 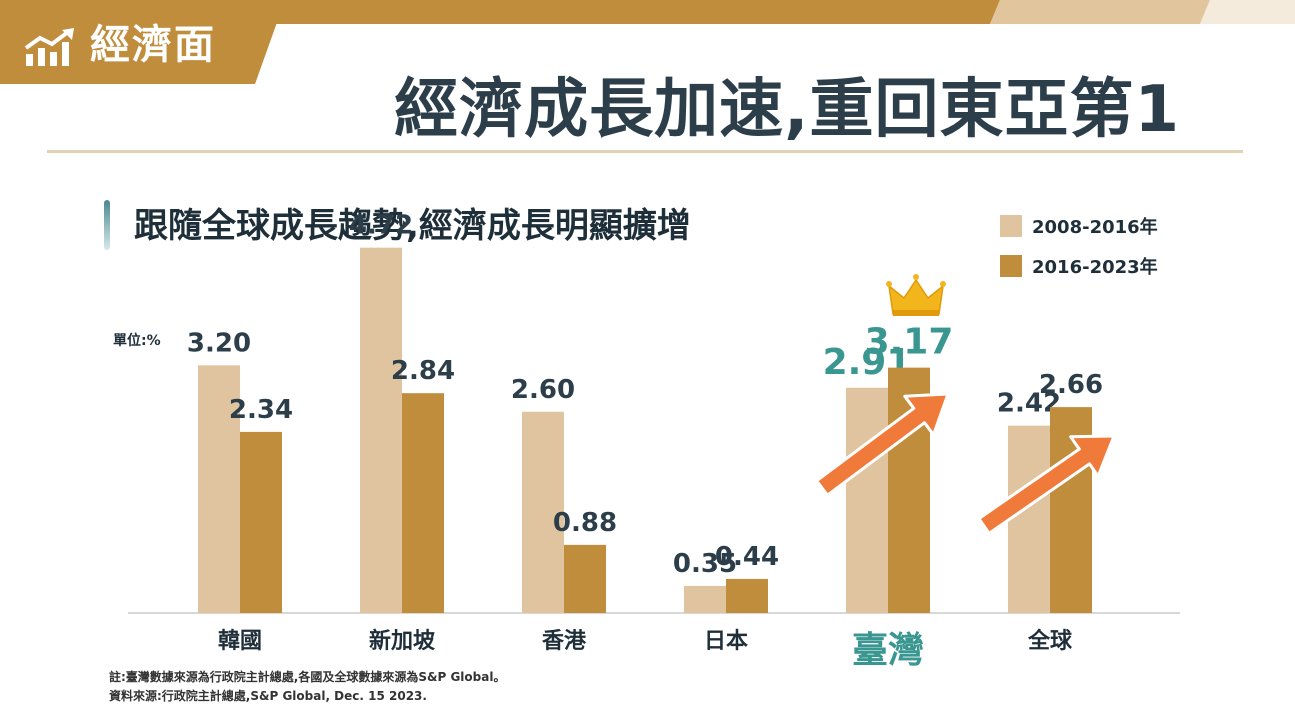 I want to click on title-divider, so click(x=645, y=151).